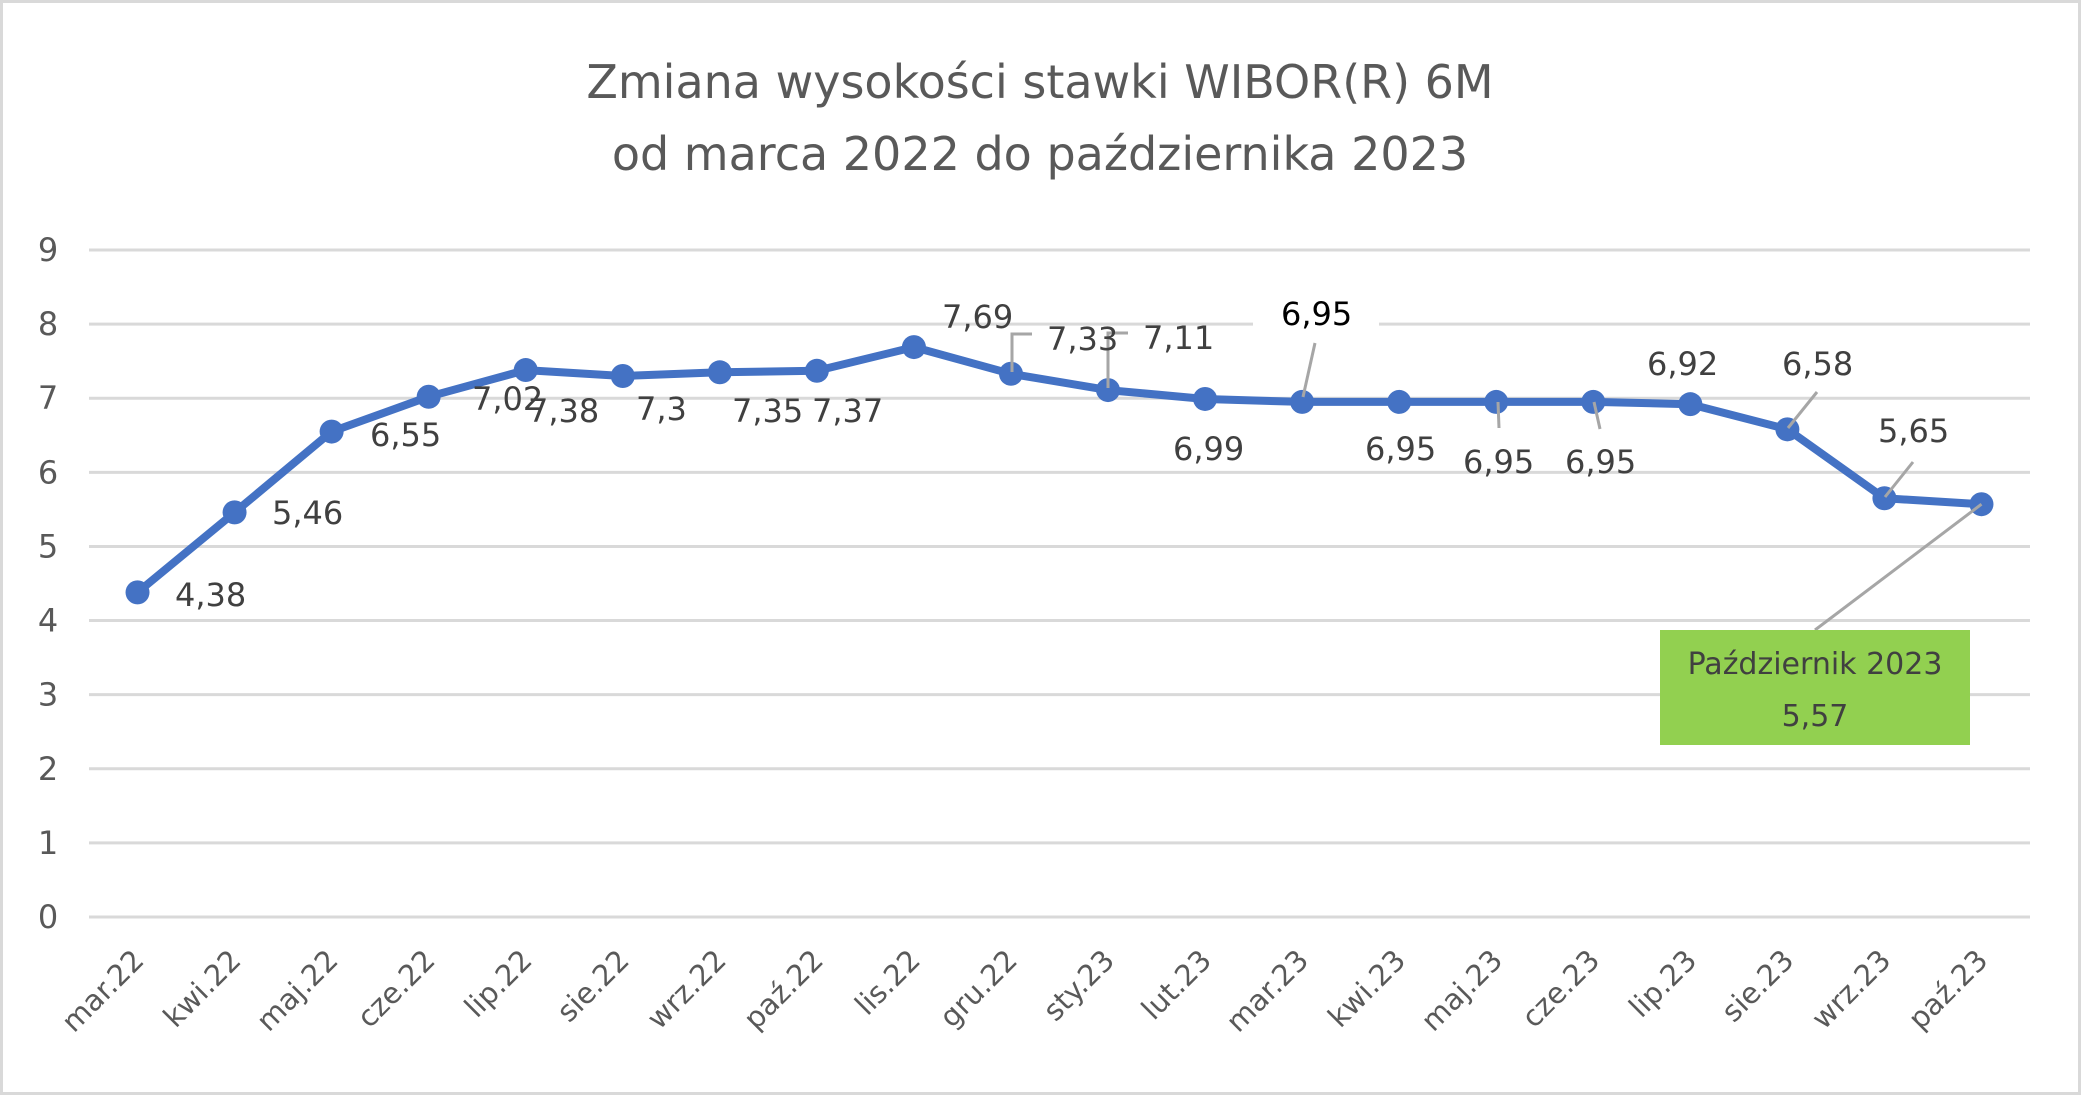 The height and width of the screenshot is (1095, 2081). What do you see at coordinates (1366, 988) in the screenshot?
I see `x-tick-label: kwi.23` at bounding box center [1366, 988].